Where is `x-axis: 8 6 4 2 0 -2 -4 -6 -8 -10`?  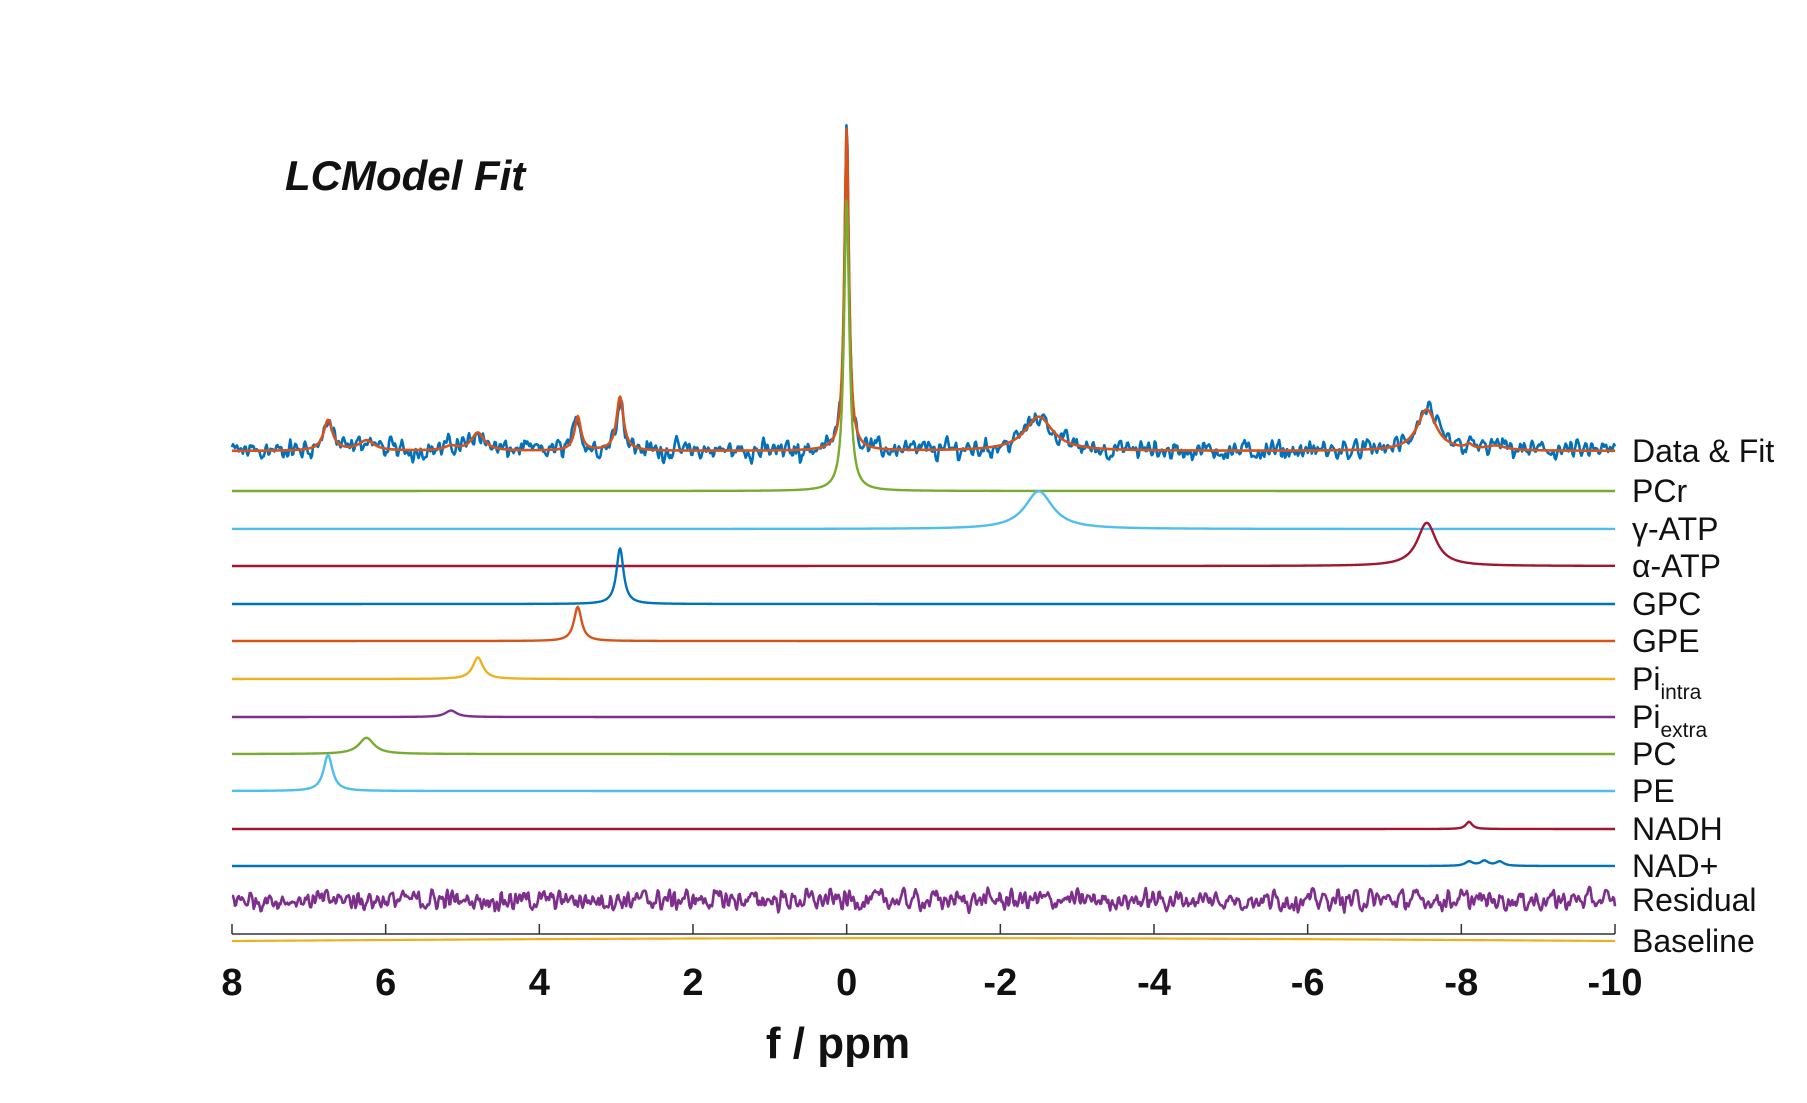
x-axis: 8 6 4 2 0 -2 -4 -6 -8 -10 is located at coordinates (931, 964).